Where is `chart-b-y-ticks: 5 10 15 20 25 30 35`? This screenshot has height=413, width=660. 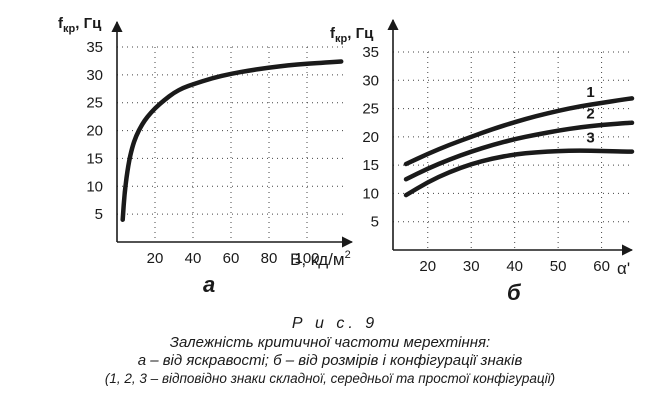
chart-b-y-ticks: 5 10 15 20 25 30 35 is located at coordinates (370, 137).